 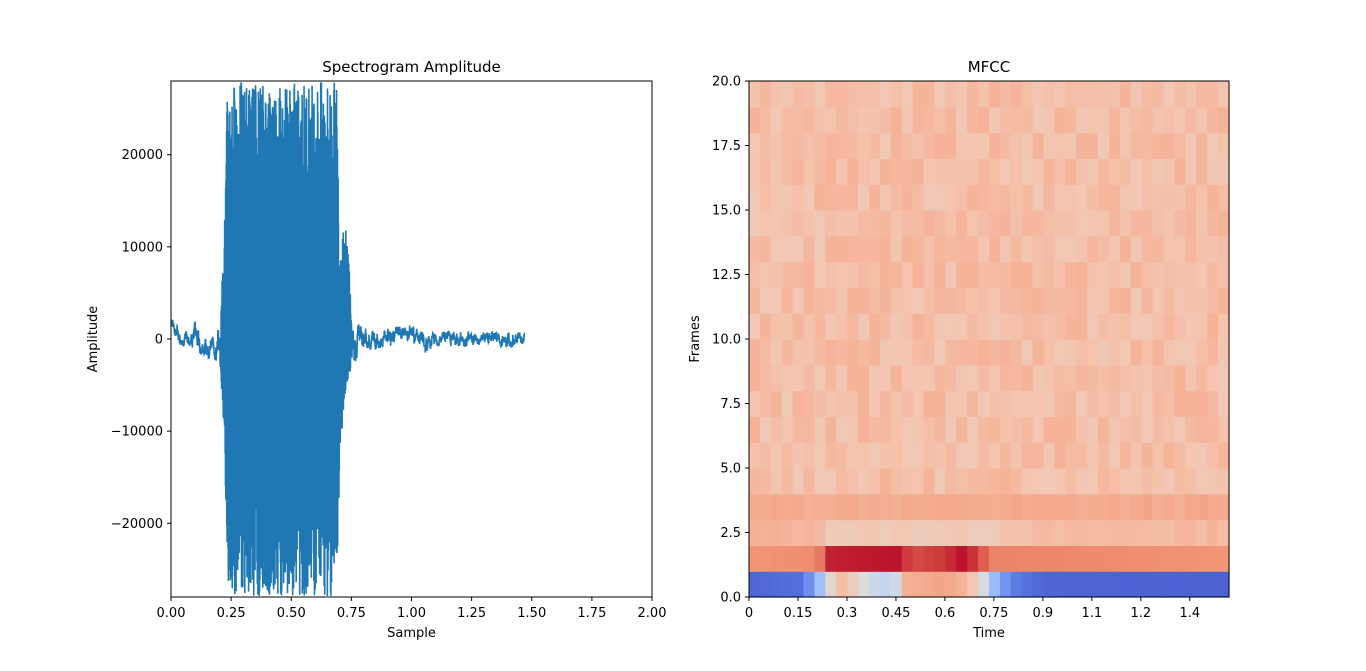 I want to click on mfcc-x-label: Time, so click(x=988, y=633).